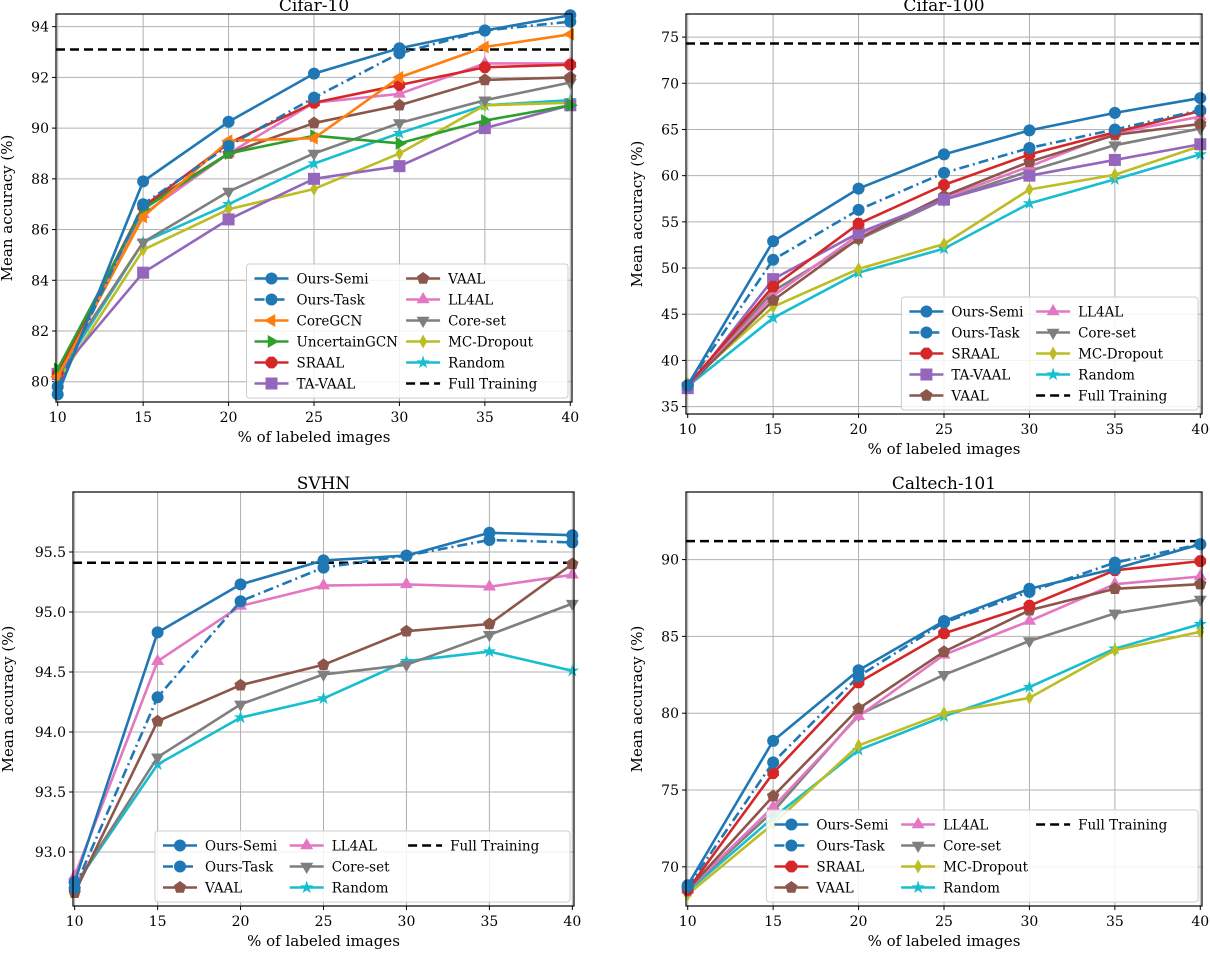 The height and width of the screenshot is (957, 1210). I want to click on y-tick-label: 94, so click(40, 28).